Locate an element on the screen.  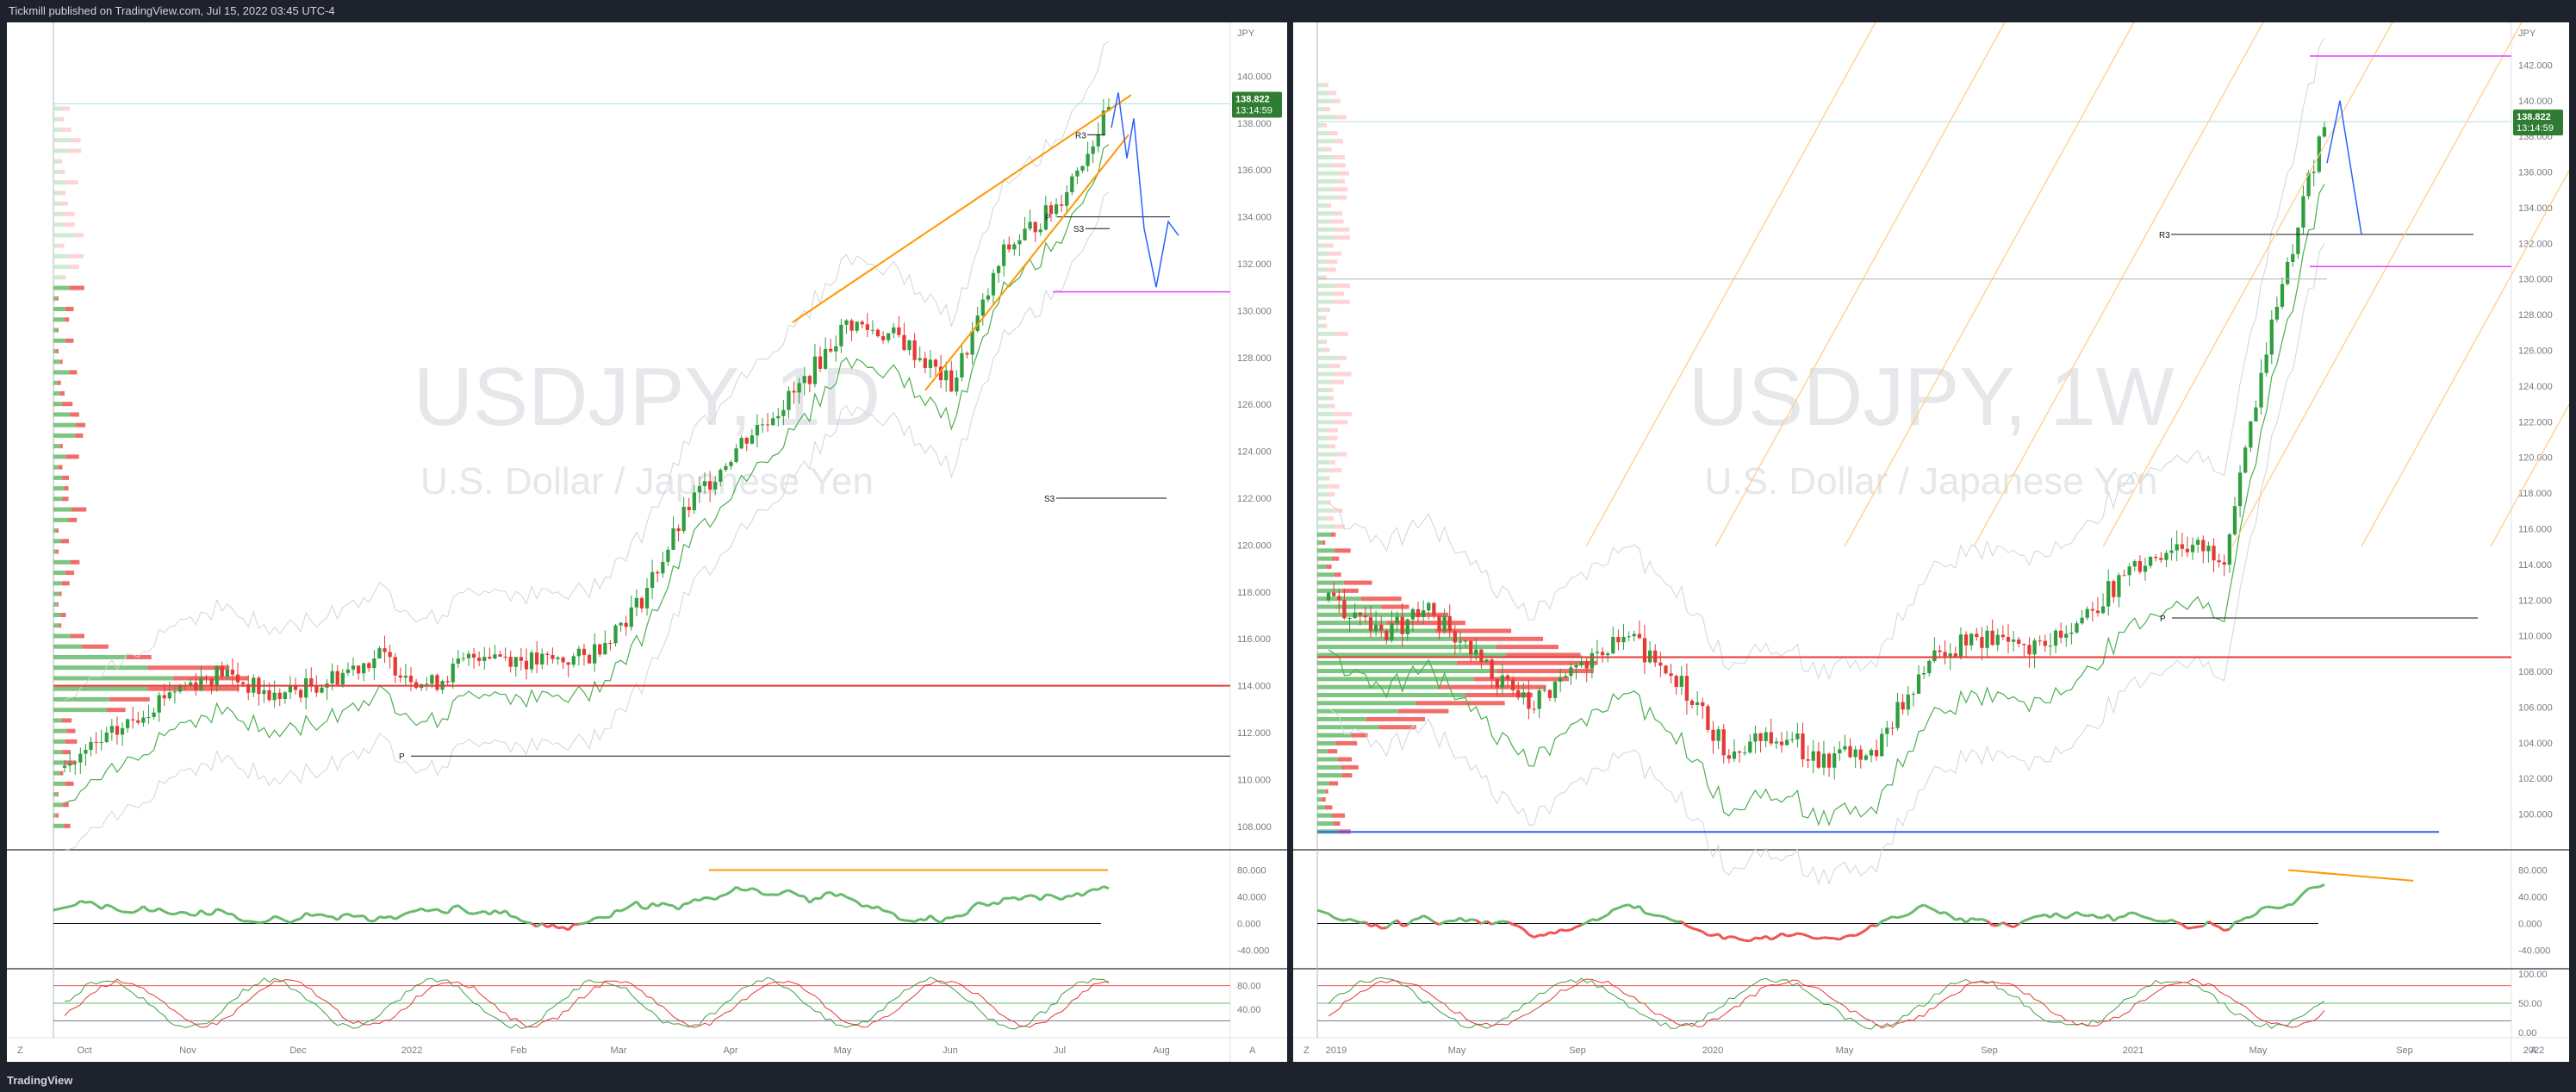
price-tick-label: 136.000 is located at coordinates (1255, 170).